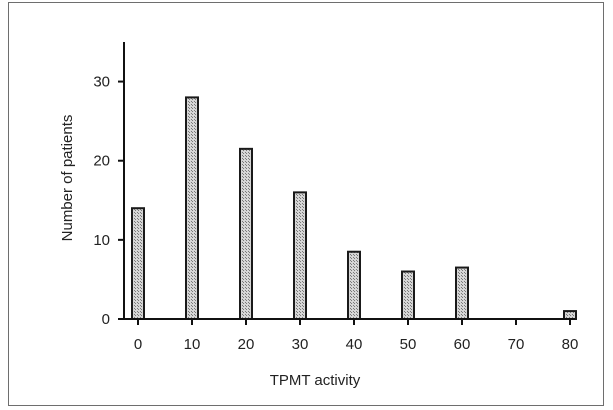 The width and height of the screenshot is (613, 410). I want to click on y-axis-title: Number of patients, so click(67, 178).